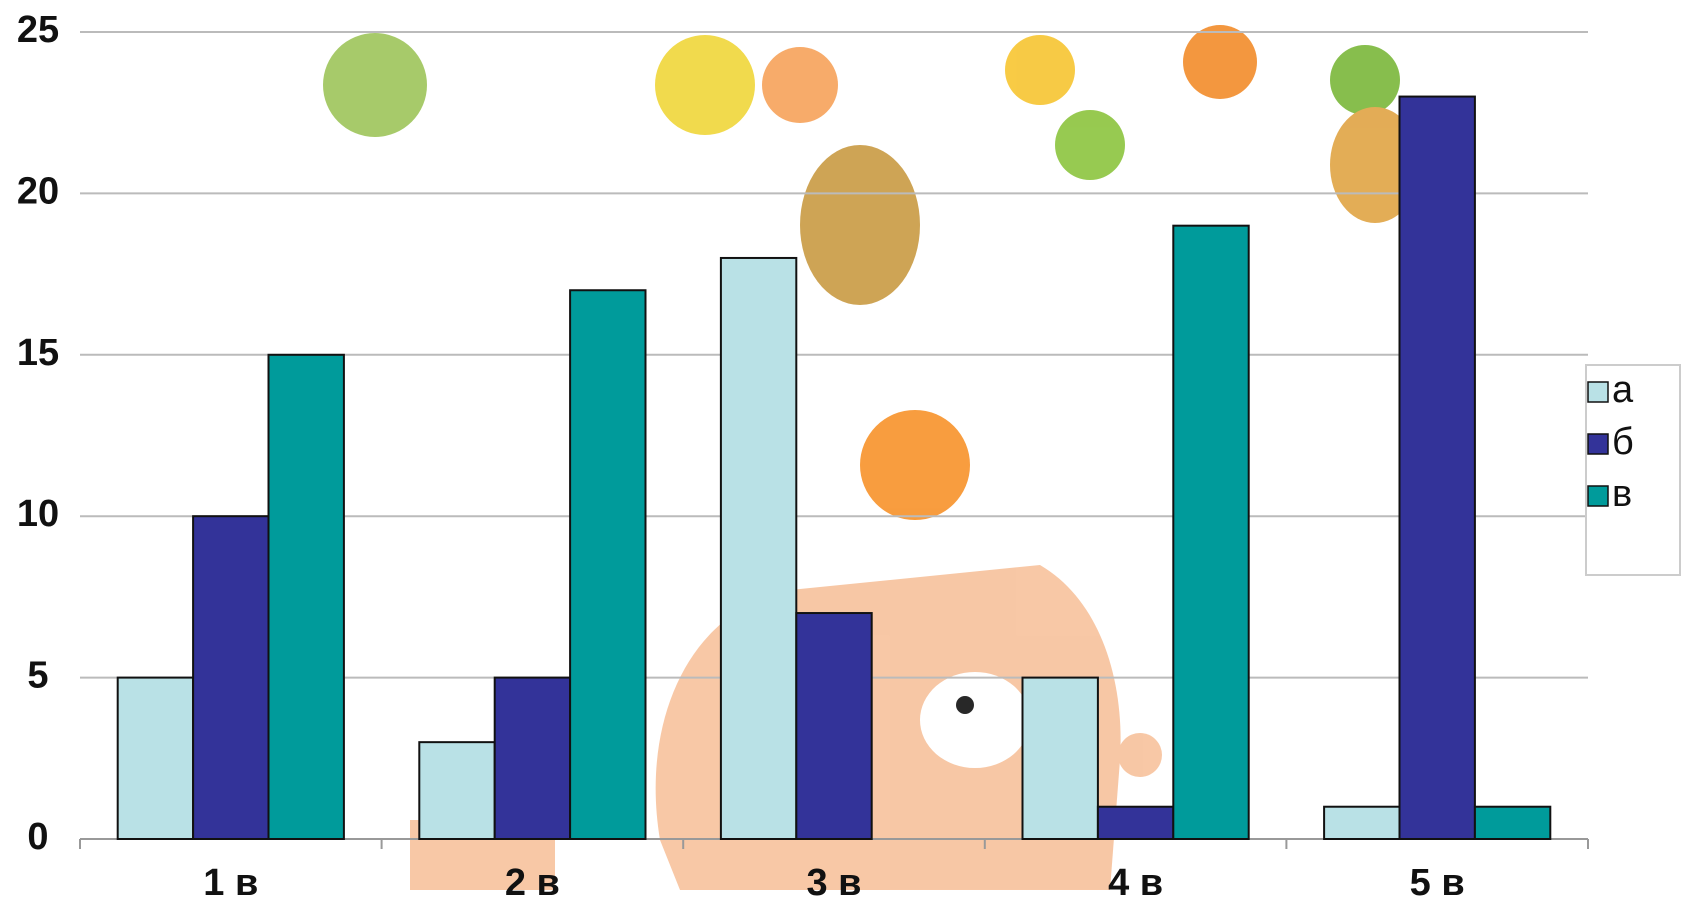 The height and width of the screenshot is (903, 1681). What do you see at coordinates (532, 882) in the screenshot?
I see `x-tick-label: 2 в` at bounding box center [532, 882].